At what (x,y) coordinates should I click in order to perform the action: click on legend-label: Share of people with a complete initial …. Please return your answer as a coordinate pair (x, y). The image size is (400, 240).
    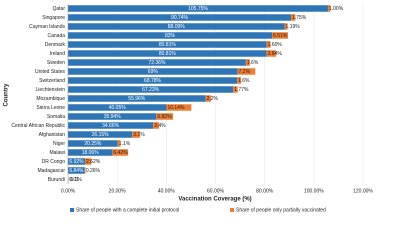
    Looking at the image, I should click on (127, 210).